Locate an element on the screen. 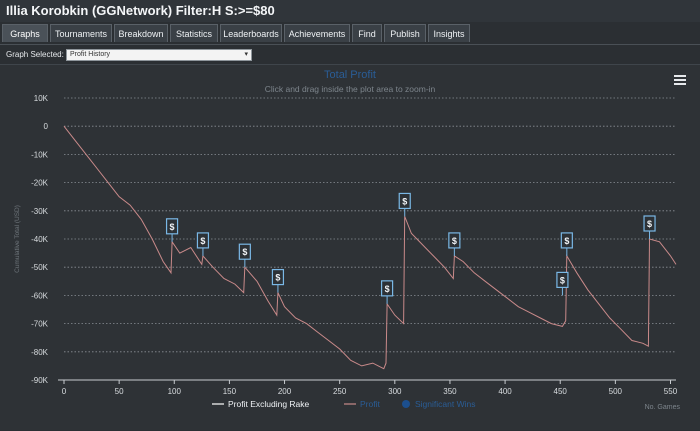 The width and height of the screenshot is (700, 431). y-tick-label: -10K is located at coordinates (40, 154).